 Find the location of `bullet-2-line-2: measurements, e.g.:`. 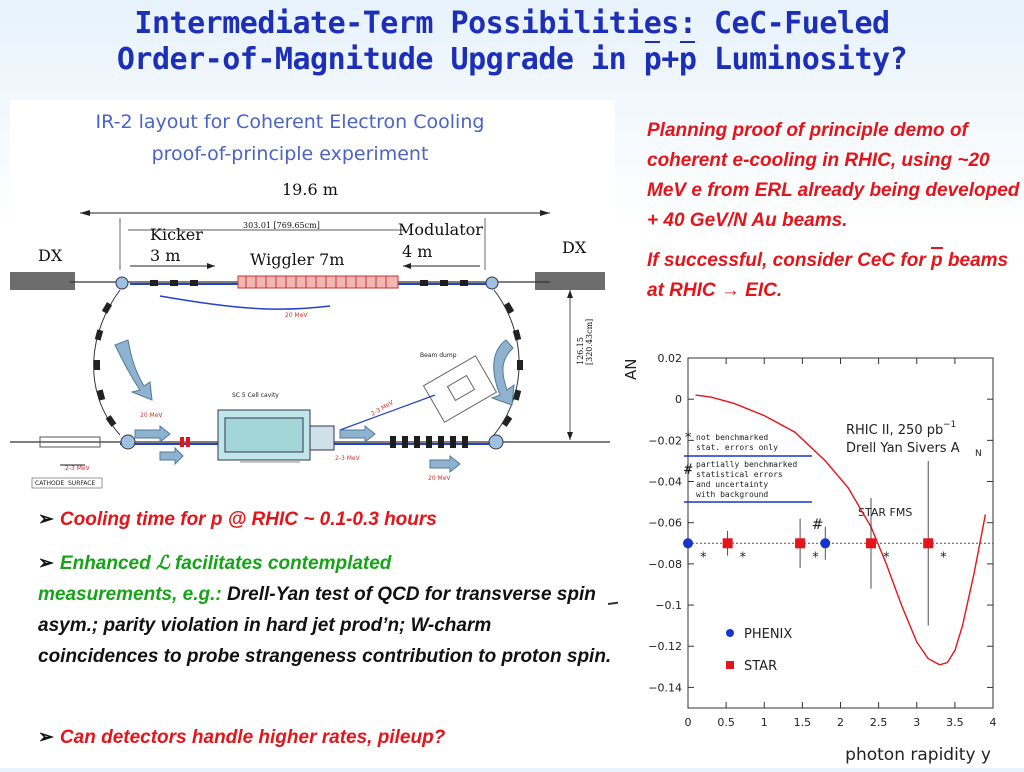

bullet-2-line-2: measurements, e.g.: is located at coordinates (133, 594).